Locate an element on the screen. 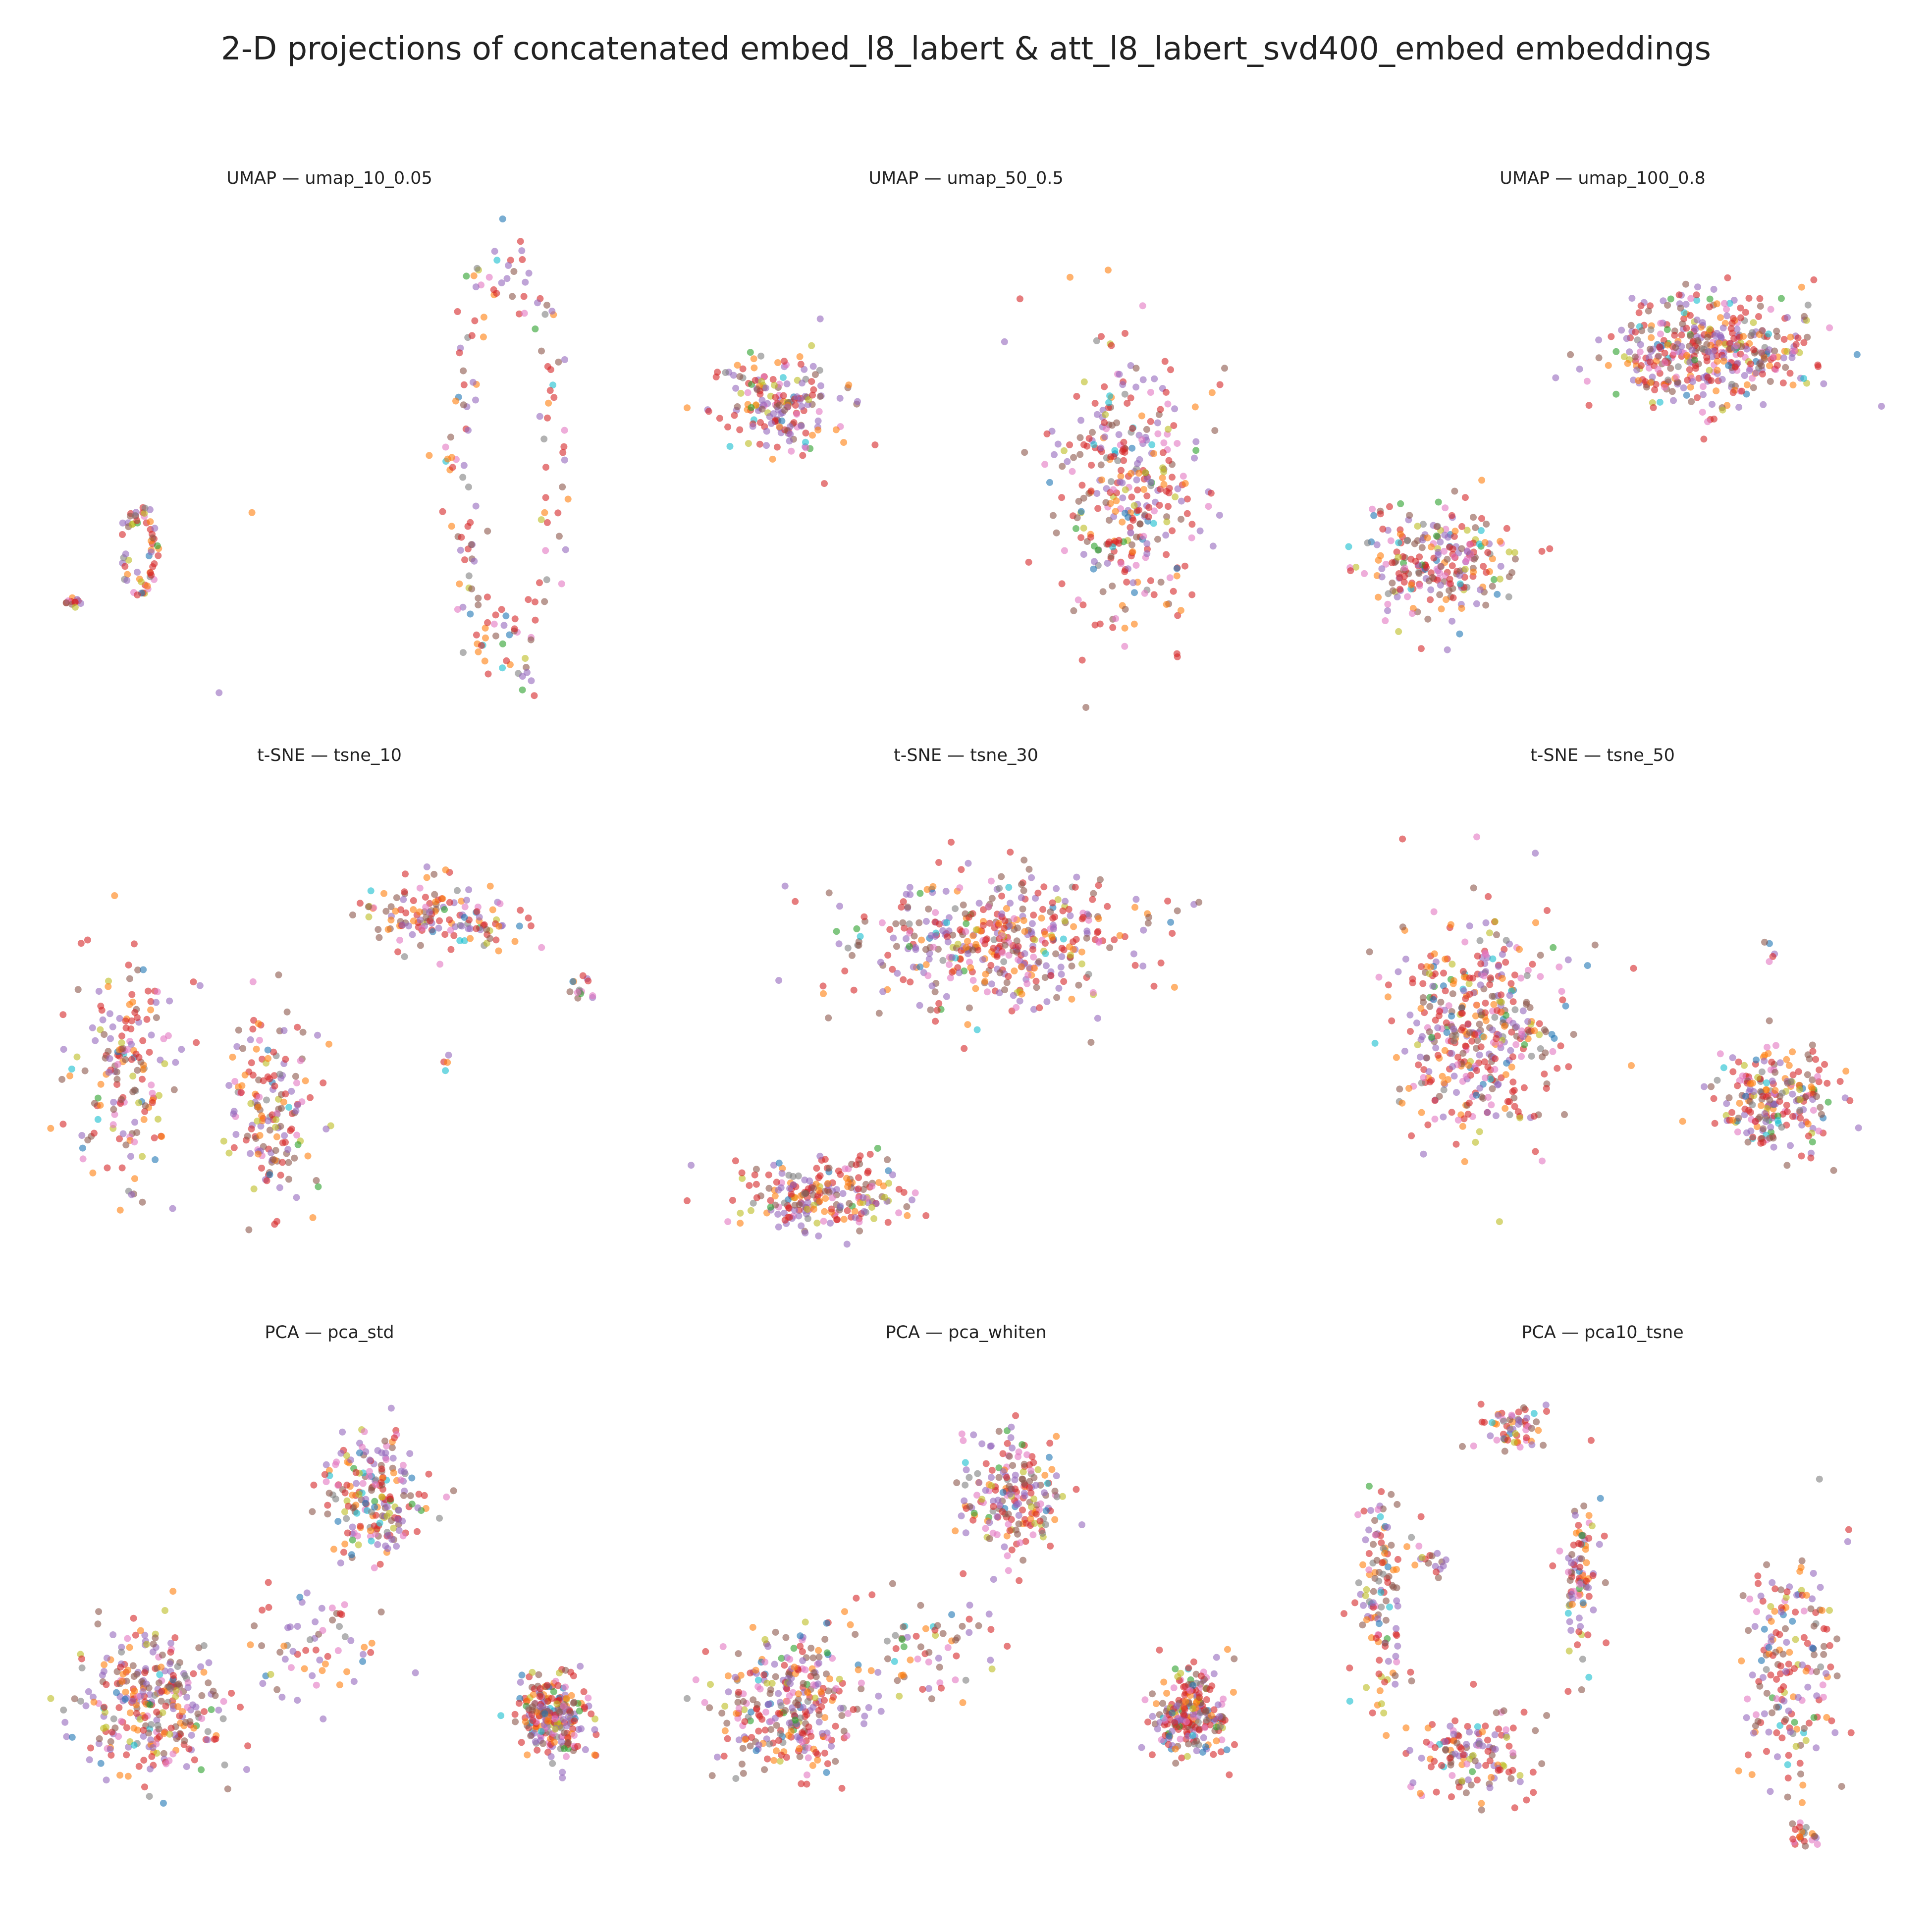 The image size is (1932, 1932). subplot-title: UMAP — umap_100_0.8 is located at coordinates (1603, 178).